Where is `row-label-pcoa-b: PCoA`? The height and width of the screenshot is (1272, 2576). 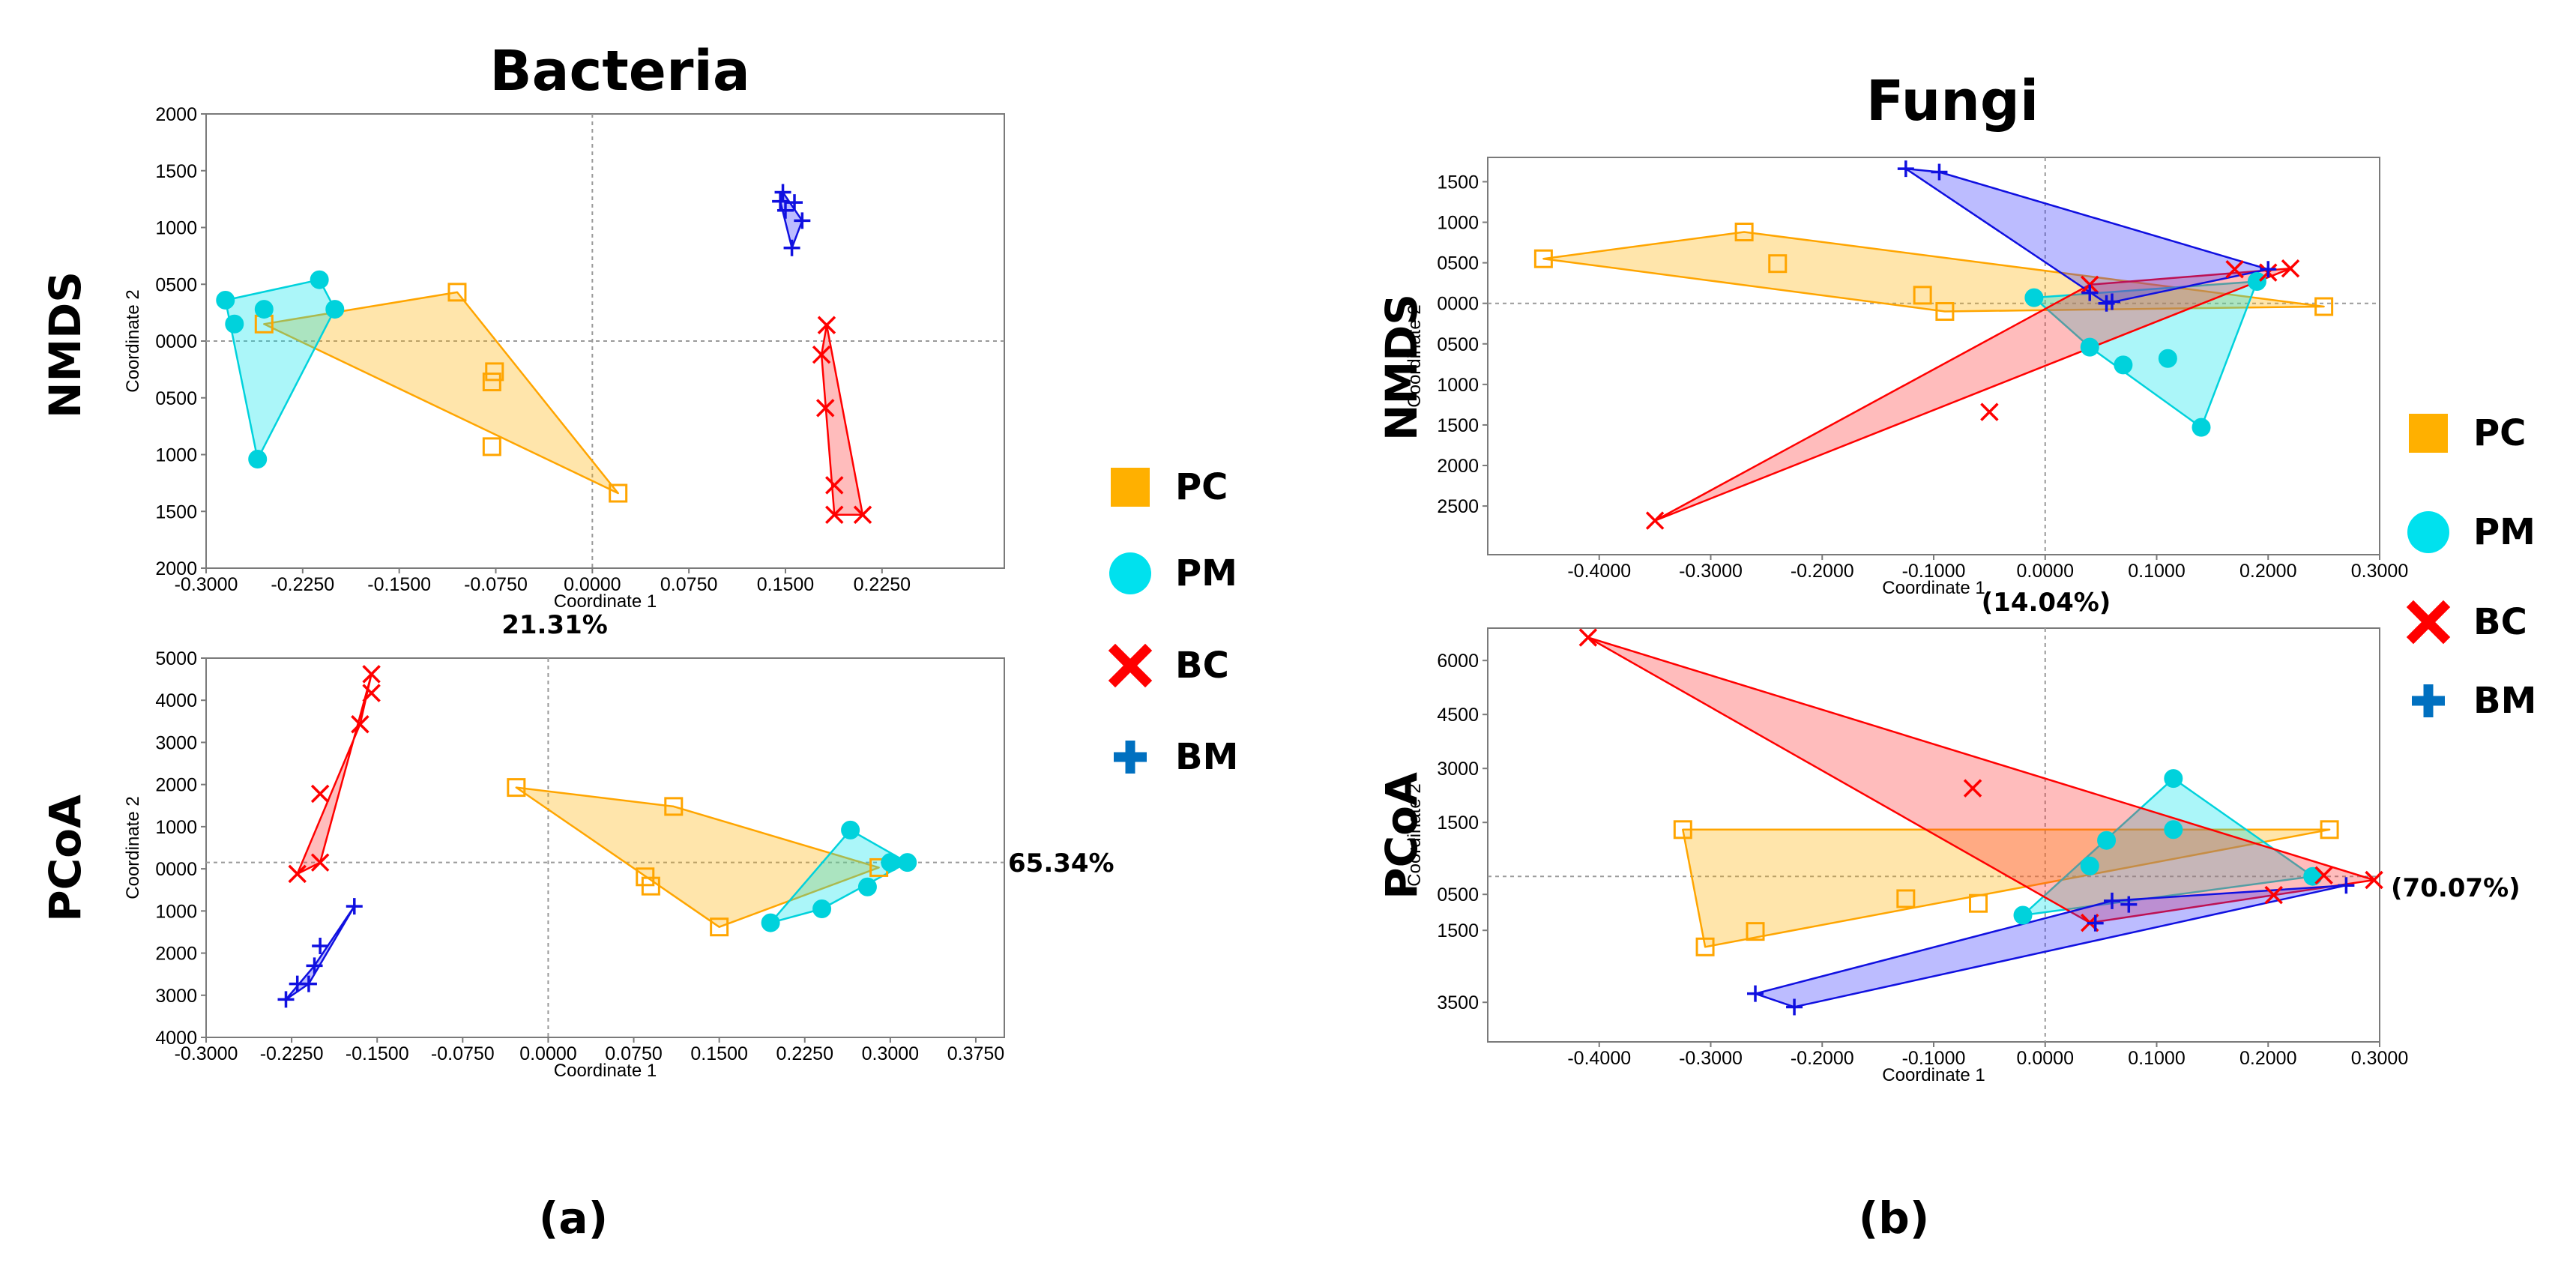
row-label-pcoa-b: PCoA is located at coordinates (1402, 835).